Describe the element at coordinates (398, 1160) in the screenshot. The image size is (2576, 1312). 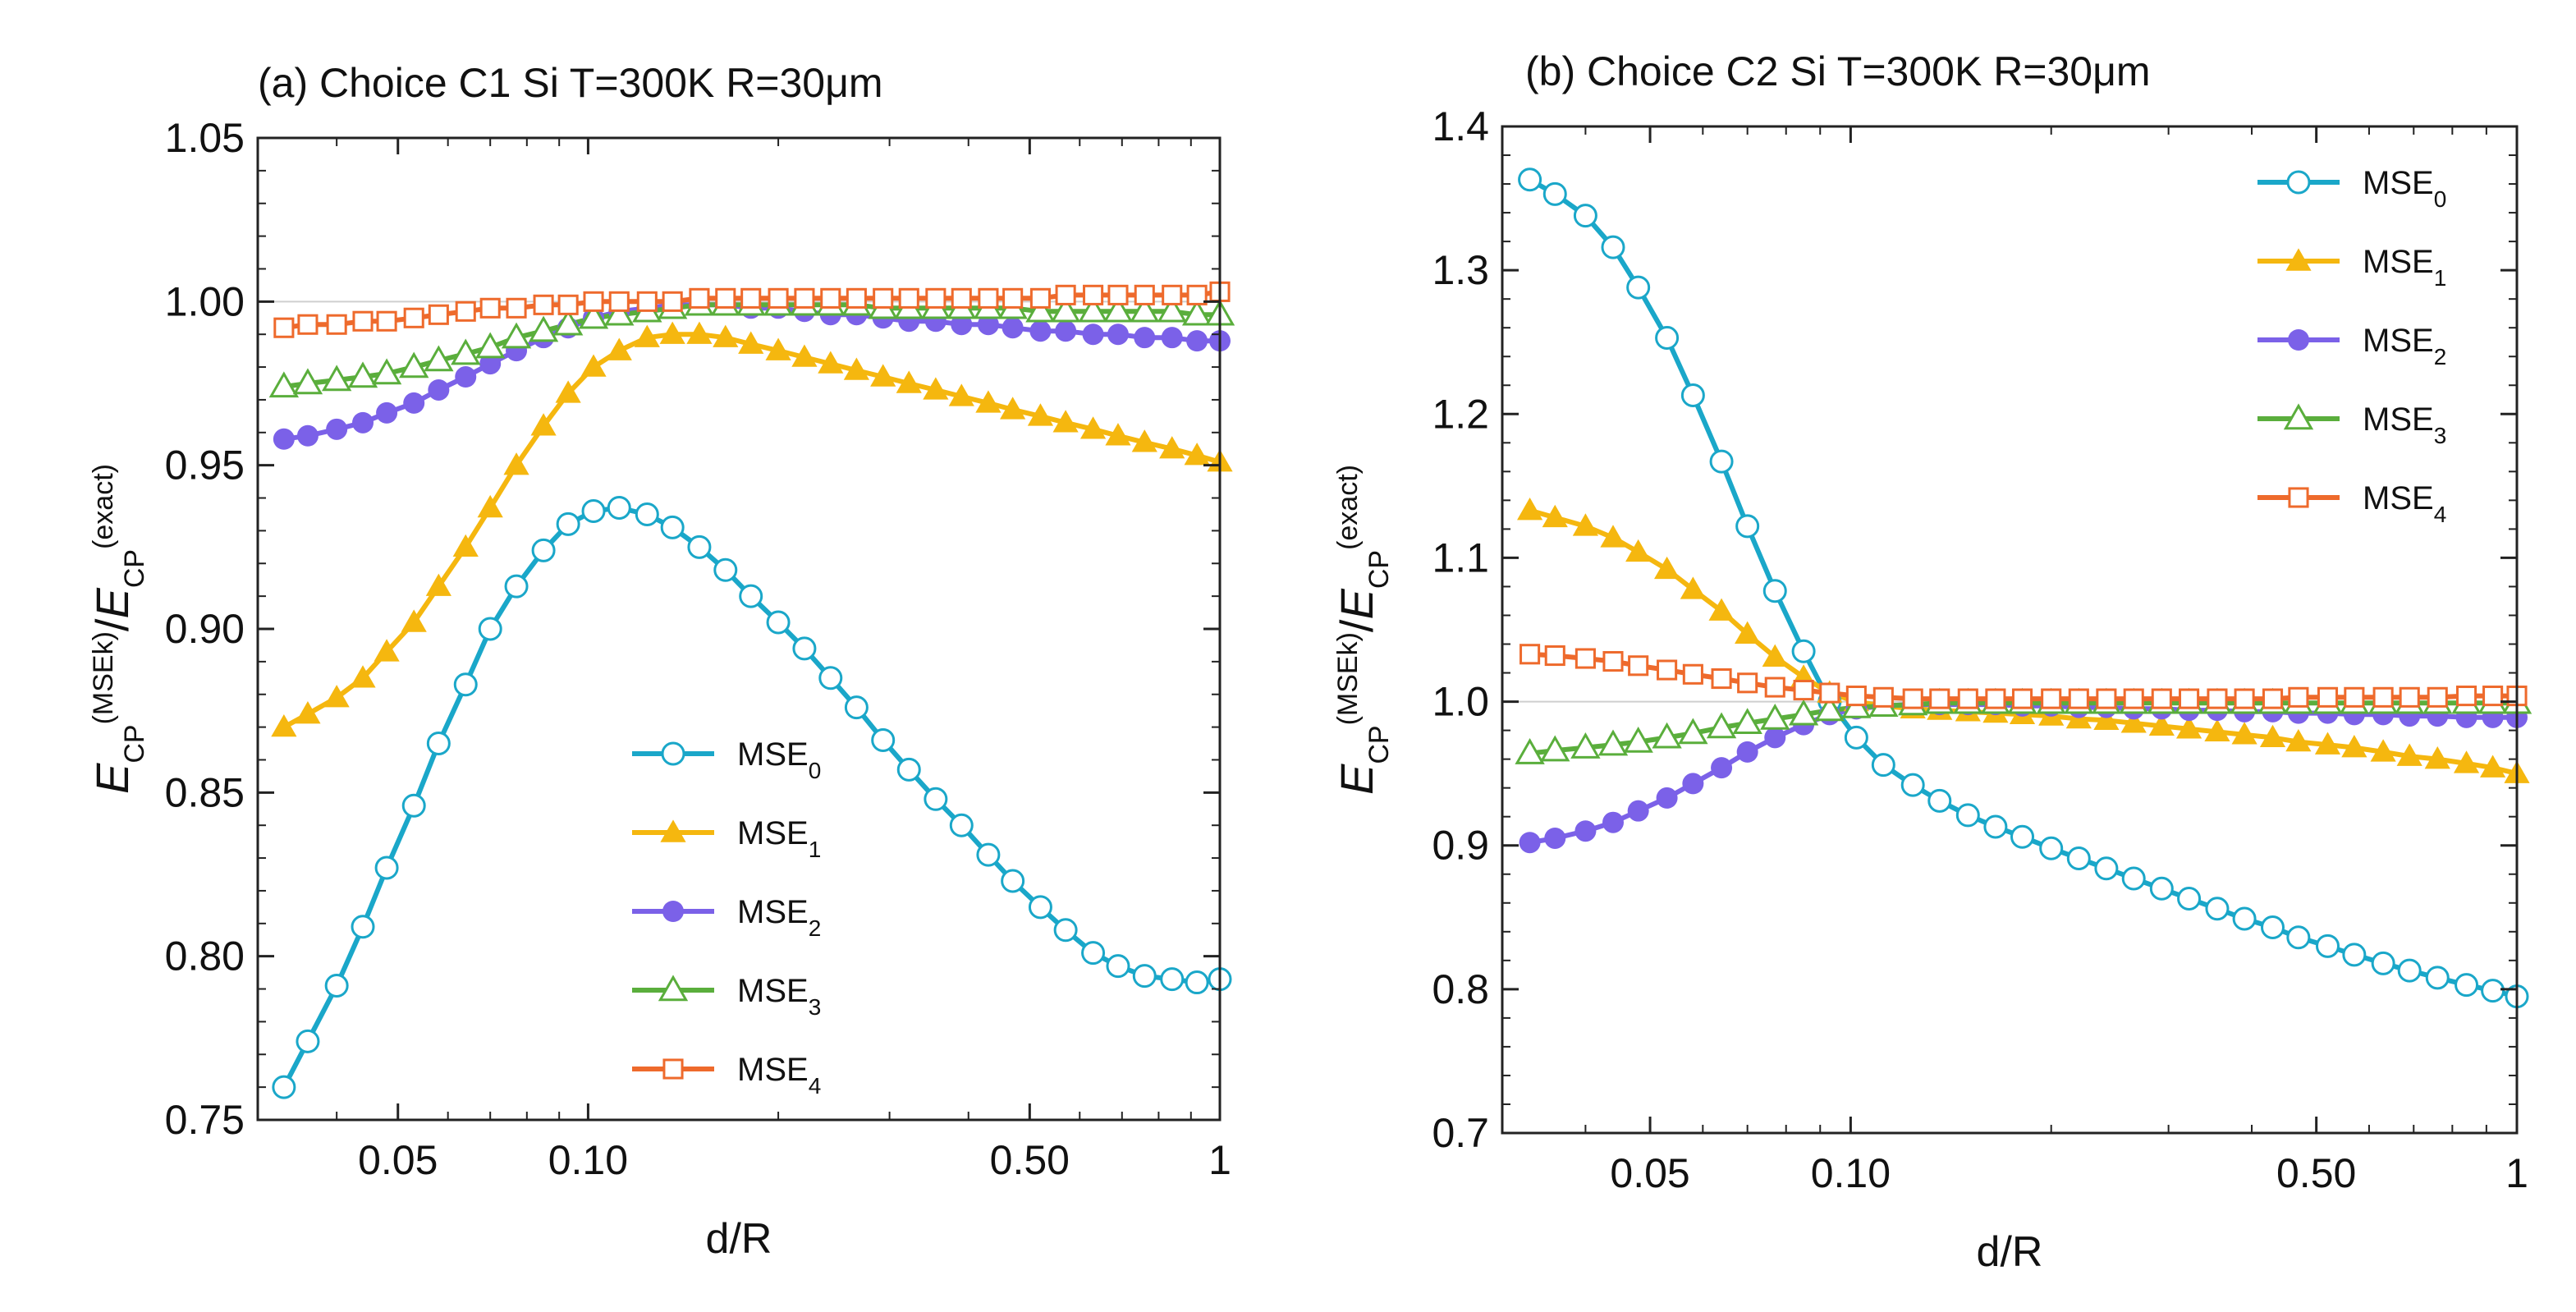
I see `x-tick-label: 0.05` at that location.